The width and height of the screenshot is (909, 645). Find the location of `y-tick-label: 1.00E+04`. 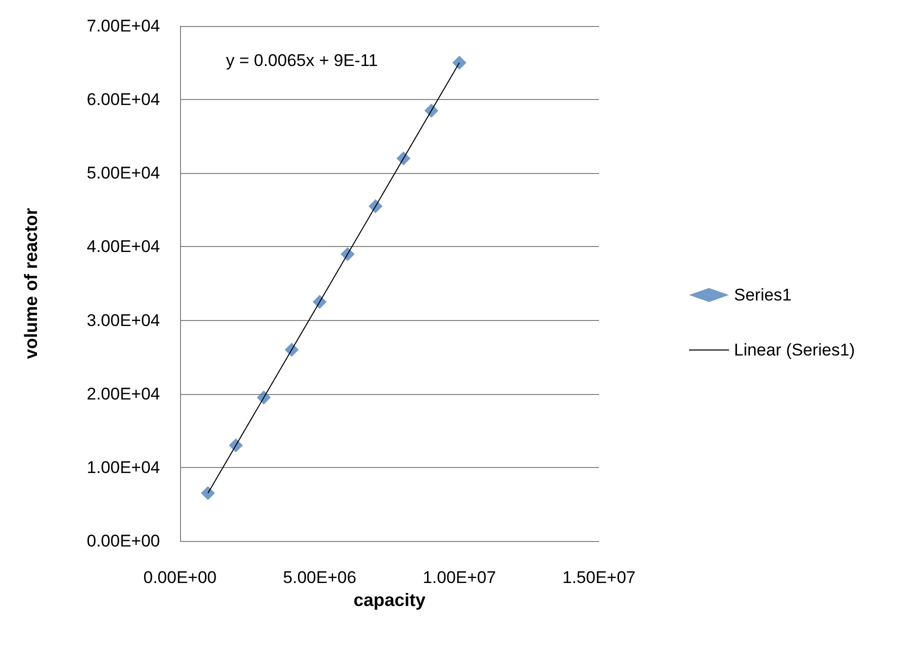

y-tick-label: 1.00E+04 is located at coordinates (123, 467).